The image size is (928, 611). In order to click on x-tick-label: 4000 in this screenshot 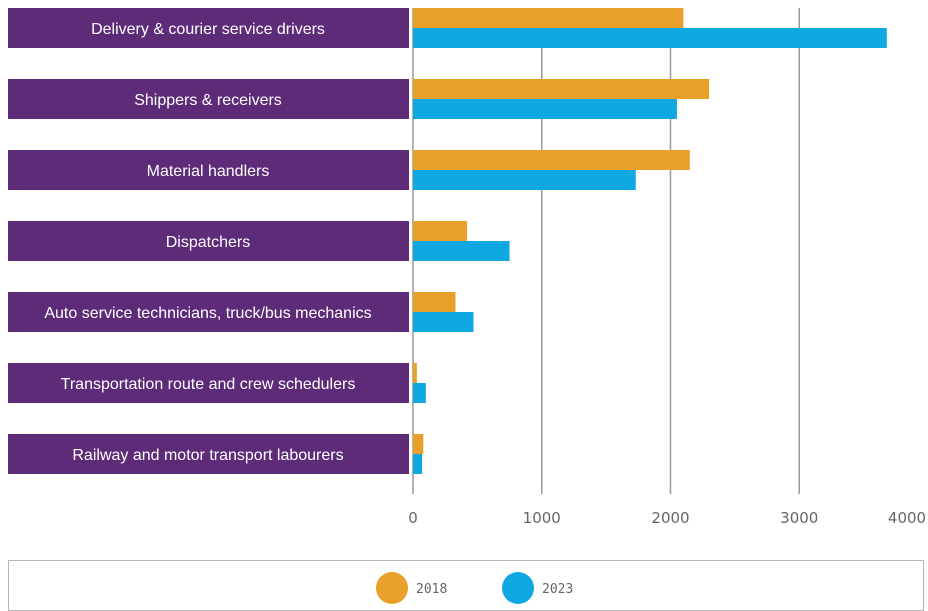, I will do `click(907, 518)`.